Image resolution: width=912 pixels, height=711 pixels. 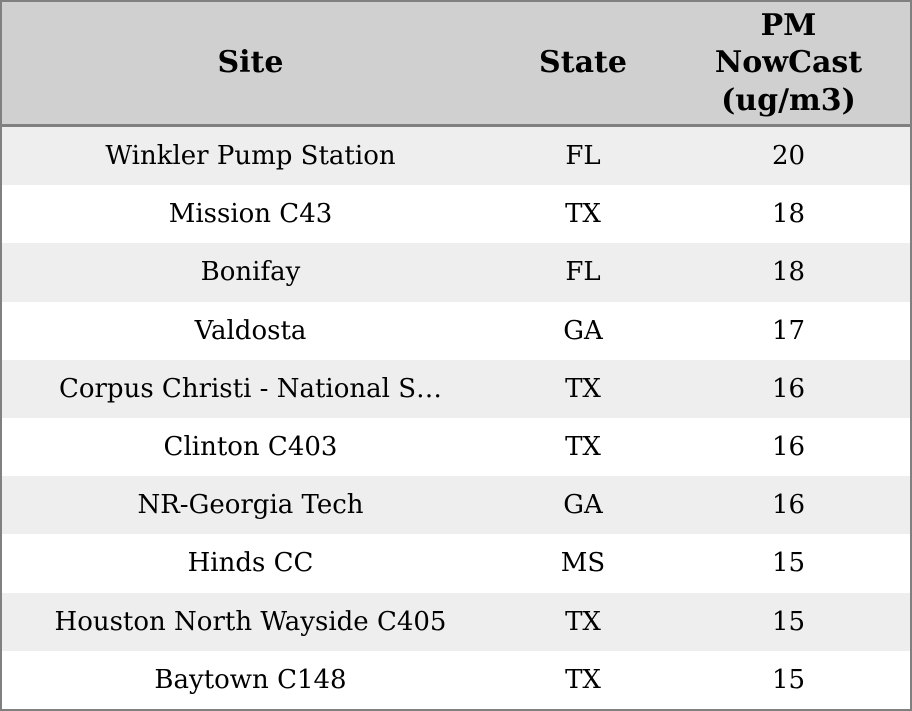 What do you see at coordinates (250, 505) in the screenshot?
I see `site-cell: NR-Georgia Tech` at bounding box center [250, 505].